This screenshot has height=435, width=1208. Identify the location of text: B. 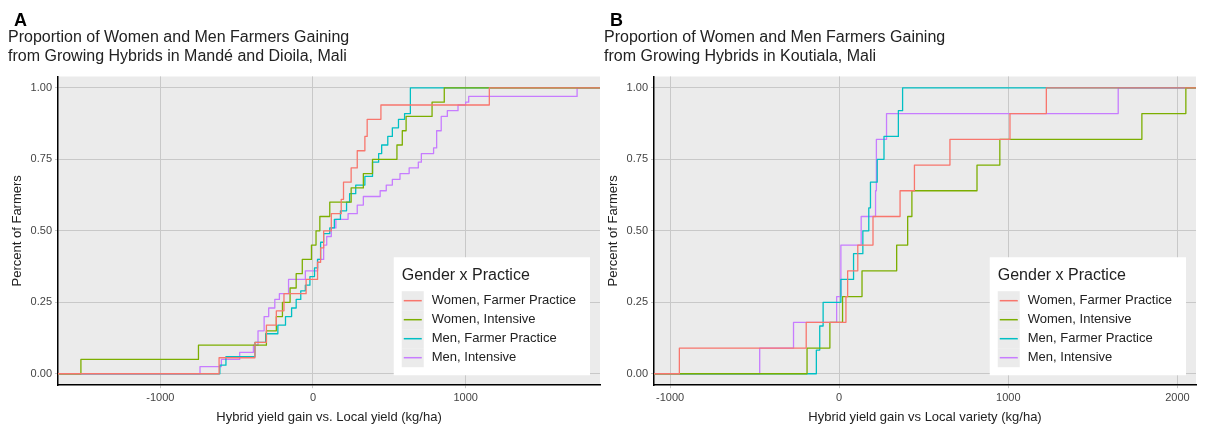
(616, 19).